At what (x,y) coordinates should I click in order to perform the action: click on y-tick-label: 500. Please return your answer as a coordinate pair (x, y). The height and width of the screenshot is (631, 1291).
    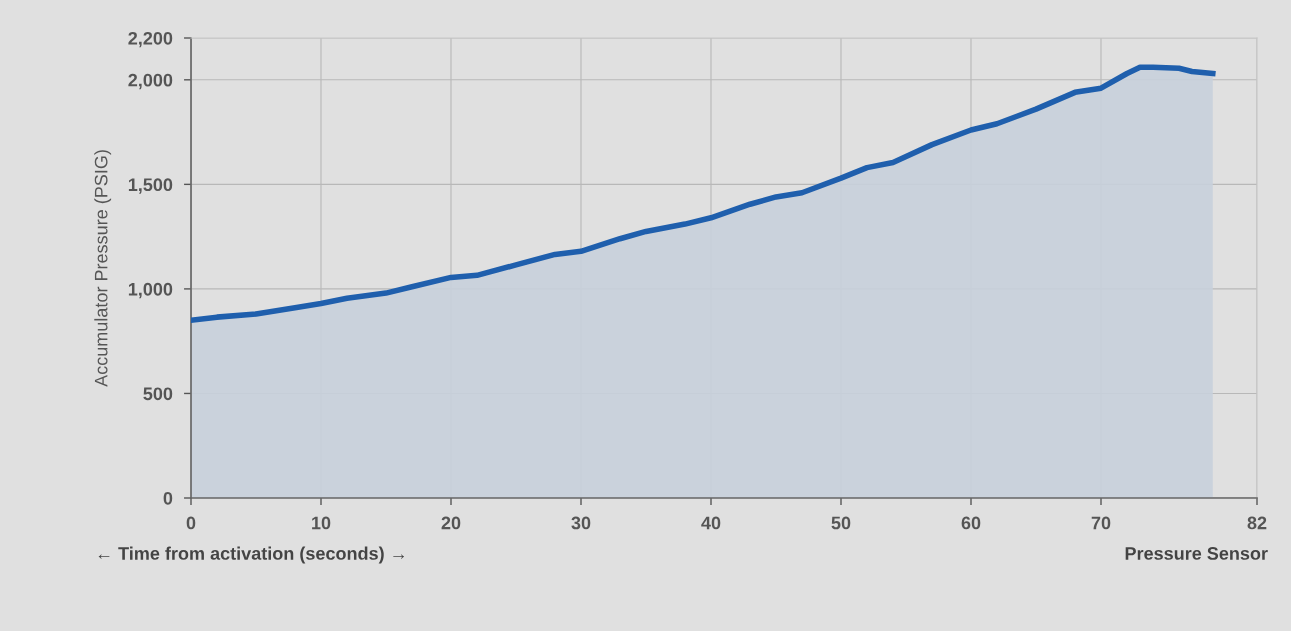
    Looking at the image, I should click on (158, 394).